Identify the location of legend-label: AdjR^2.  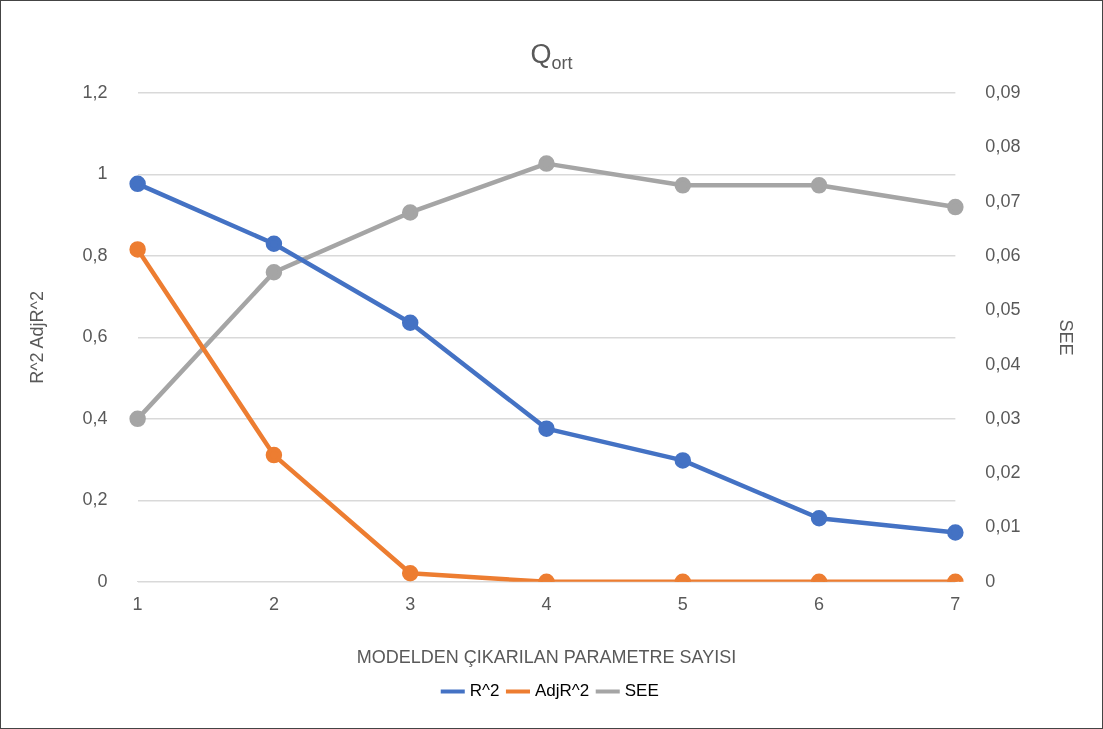
(562, 691).